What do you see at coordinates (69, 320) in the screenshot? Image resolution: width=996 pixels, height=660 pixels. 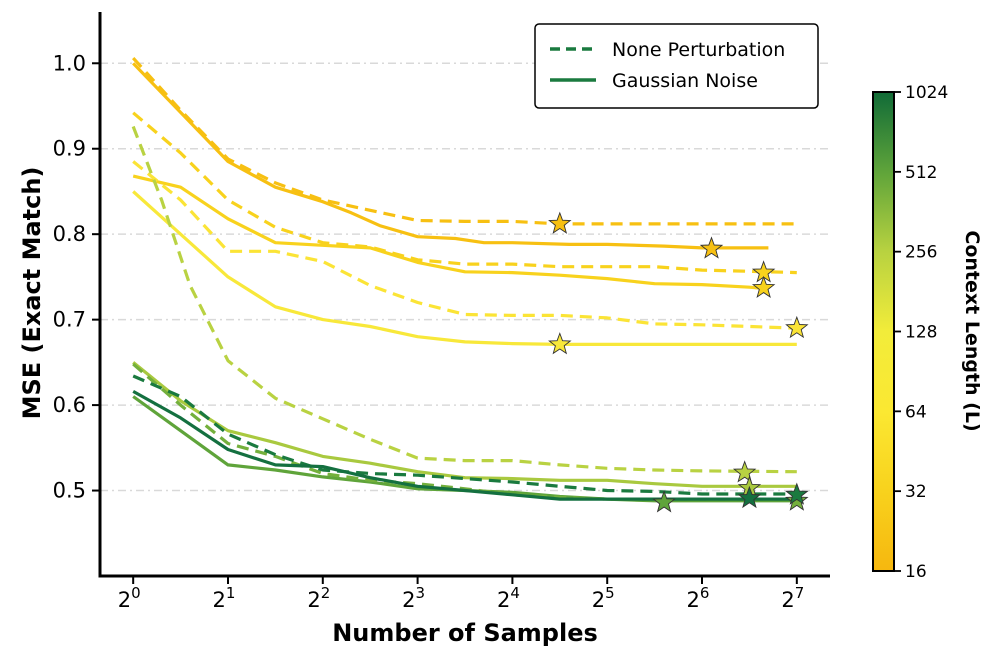 I see `y-tick-label: 0.7` at bounding box center [69, 320].